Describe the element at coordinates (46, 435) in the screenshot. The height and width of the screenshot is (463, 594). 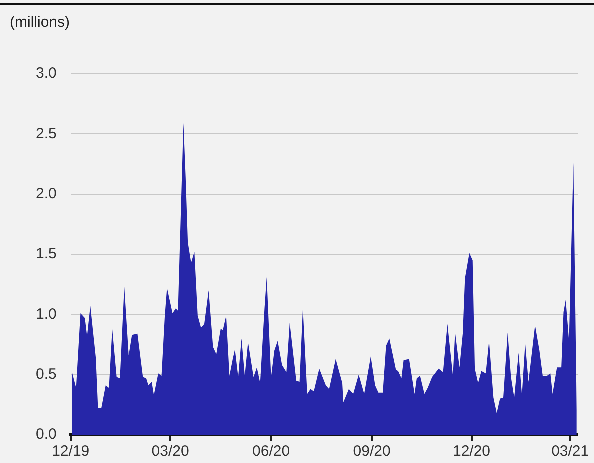
I see `y-tick-label: 0.0` at that location.